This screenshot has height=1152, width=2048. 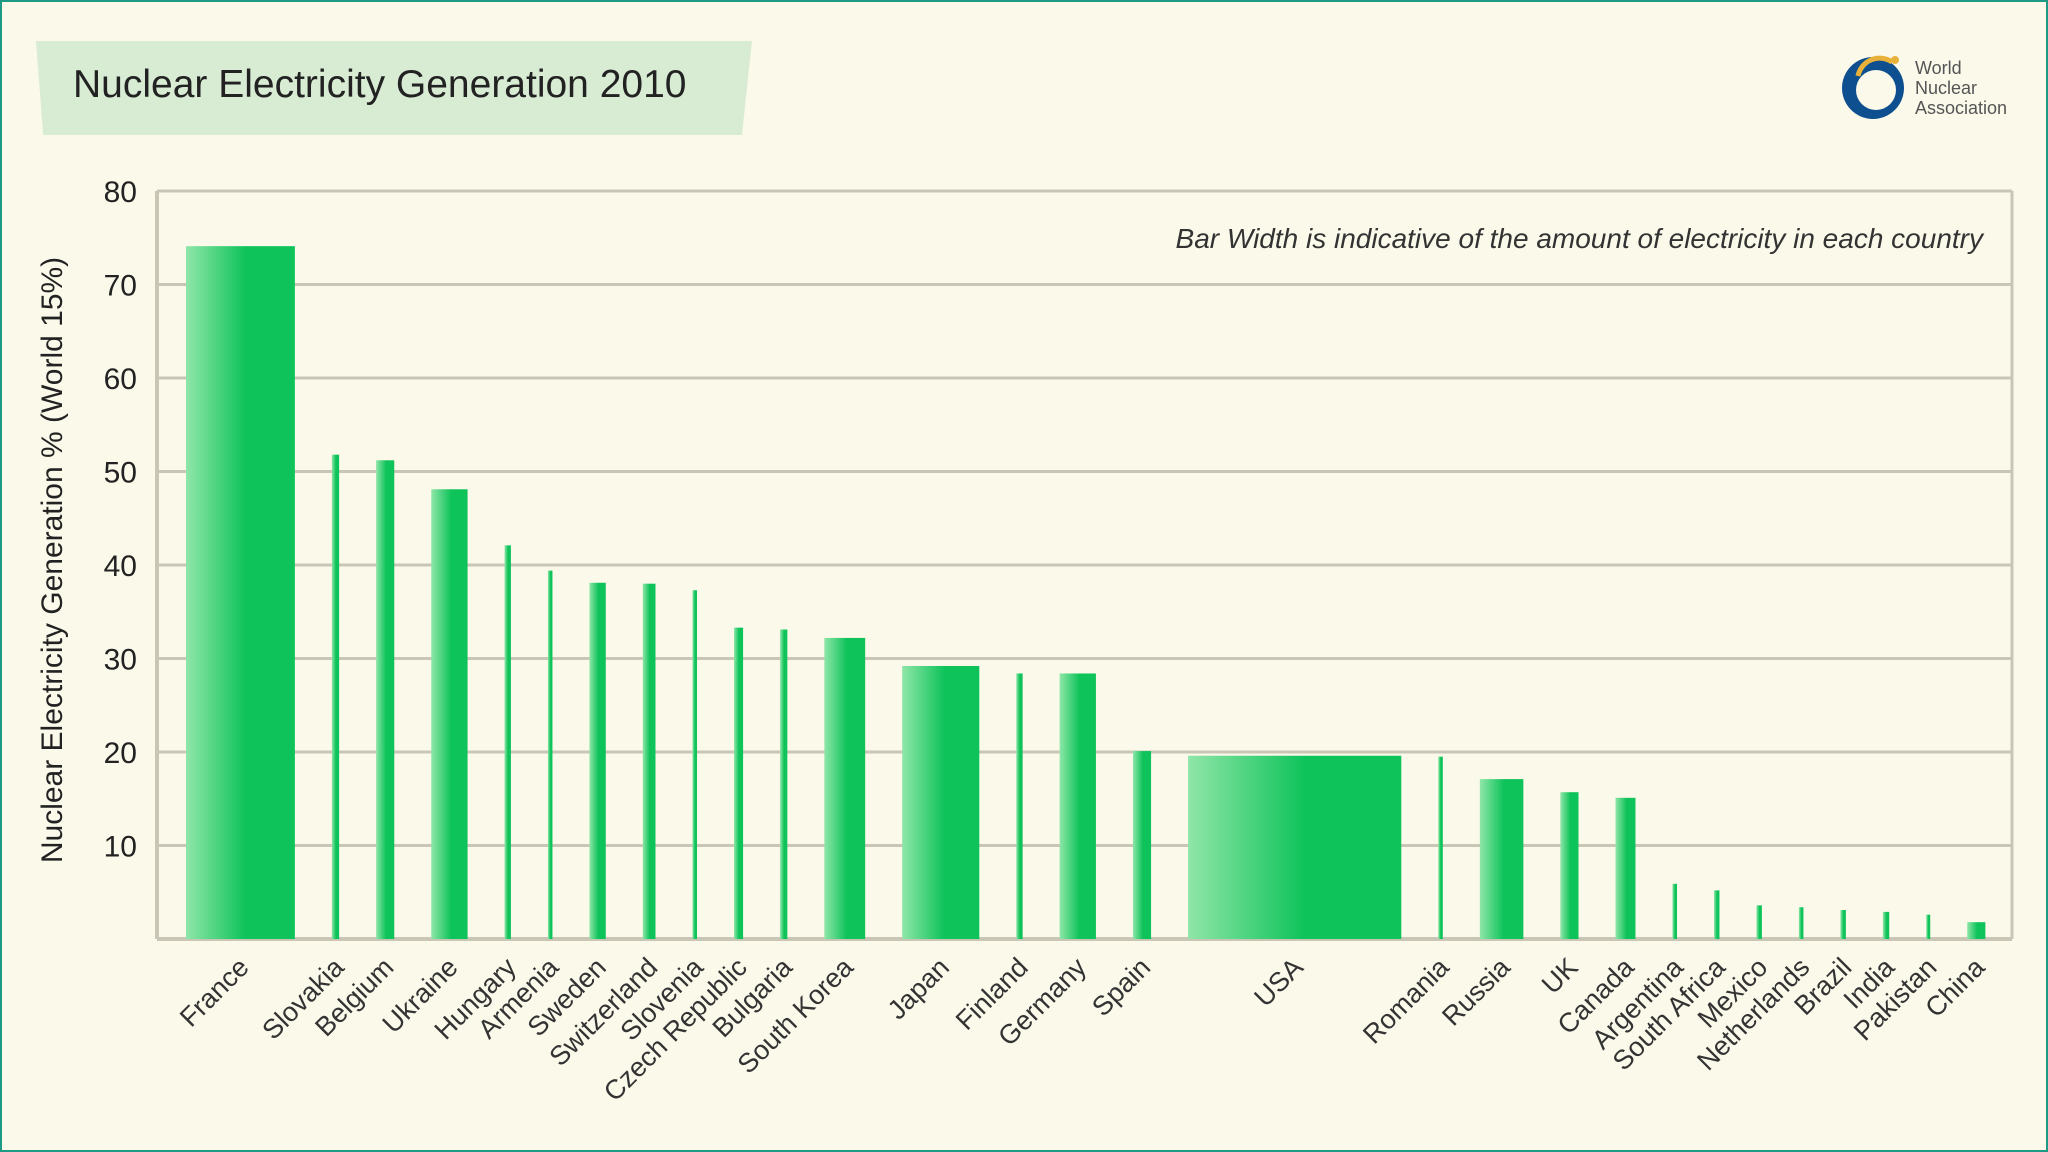 What do you see at coordinates (1142, 845) in the screenshot?
I see `bar-spain` at bounding box center [1142, 845].